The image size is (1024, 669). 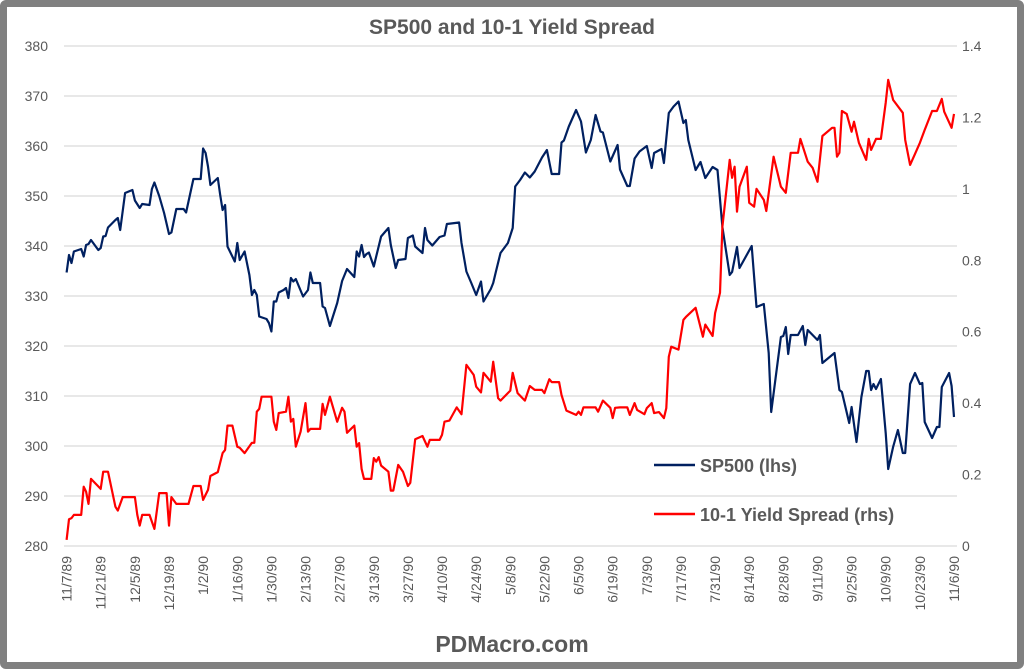 I want to click on x-tick-label: 5/22/90, so click(x=544, y=579).